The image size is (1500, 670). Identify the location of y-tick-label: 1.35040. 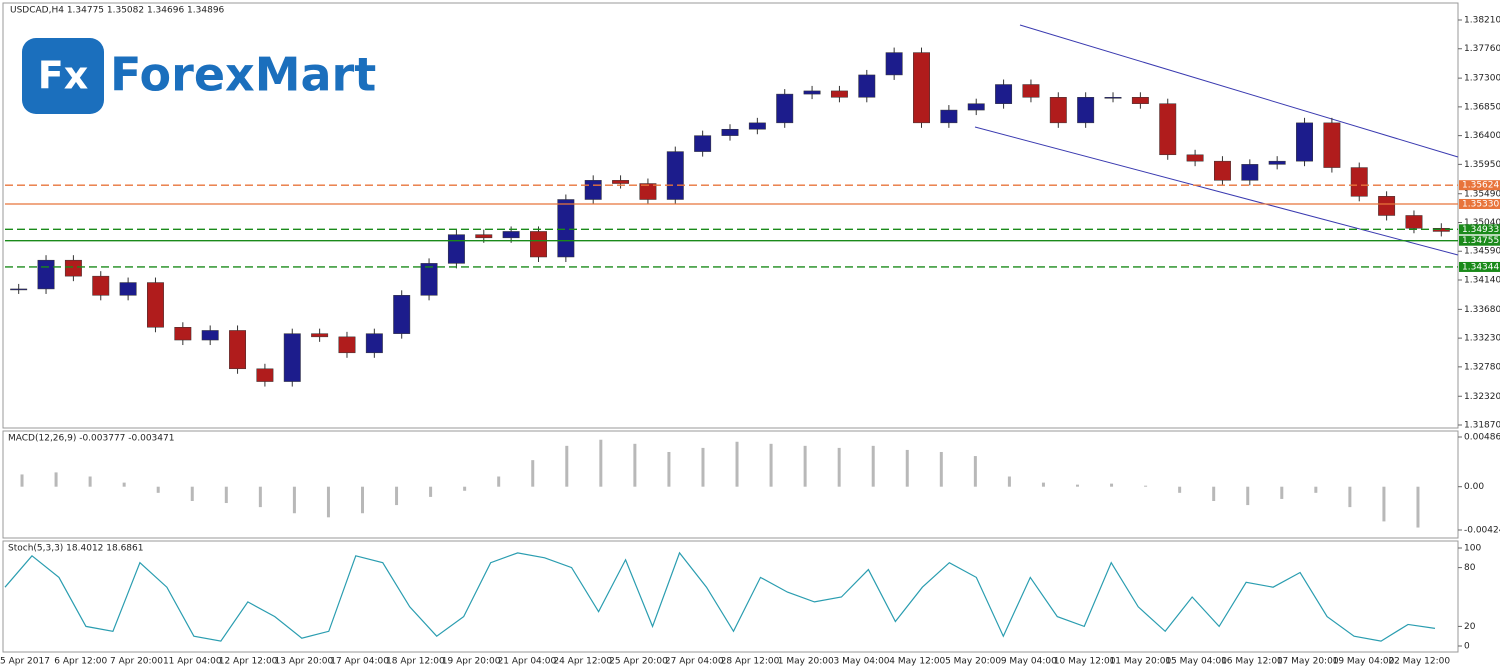
(1482, 223).